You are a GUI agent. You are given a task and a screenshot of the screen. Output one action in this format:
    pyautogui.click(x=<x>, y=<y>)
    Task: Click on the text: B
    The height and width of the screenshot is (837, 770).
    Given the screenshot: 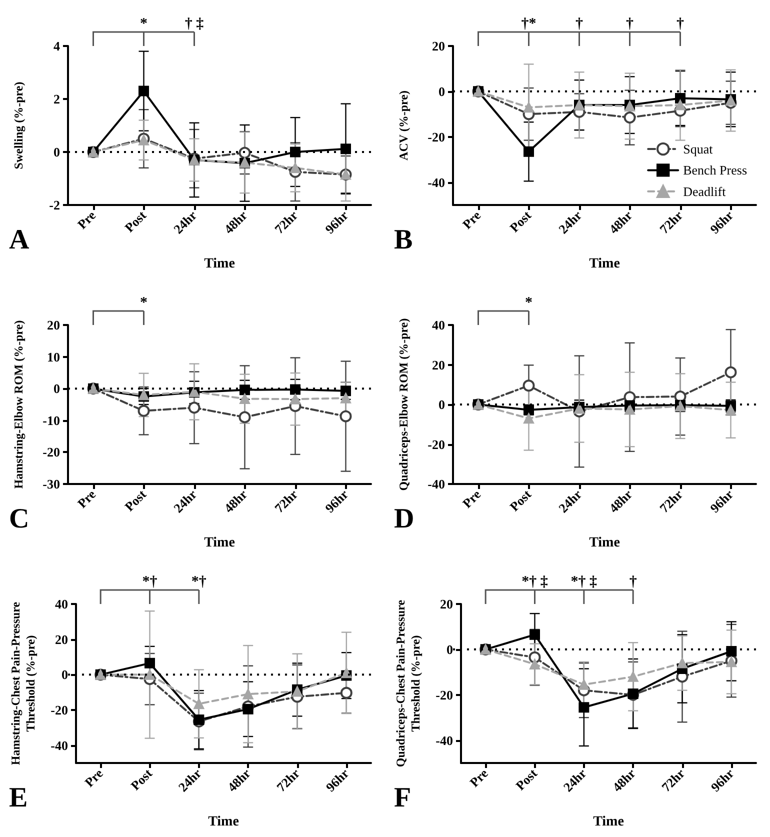 What is the action you would take?
    pyautogui.click(x=403, y=240)
    